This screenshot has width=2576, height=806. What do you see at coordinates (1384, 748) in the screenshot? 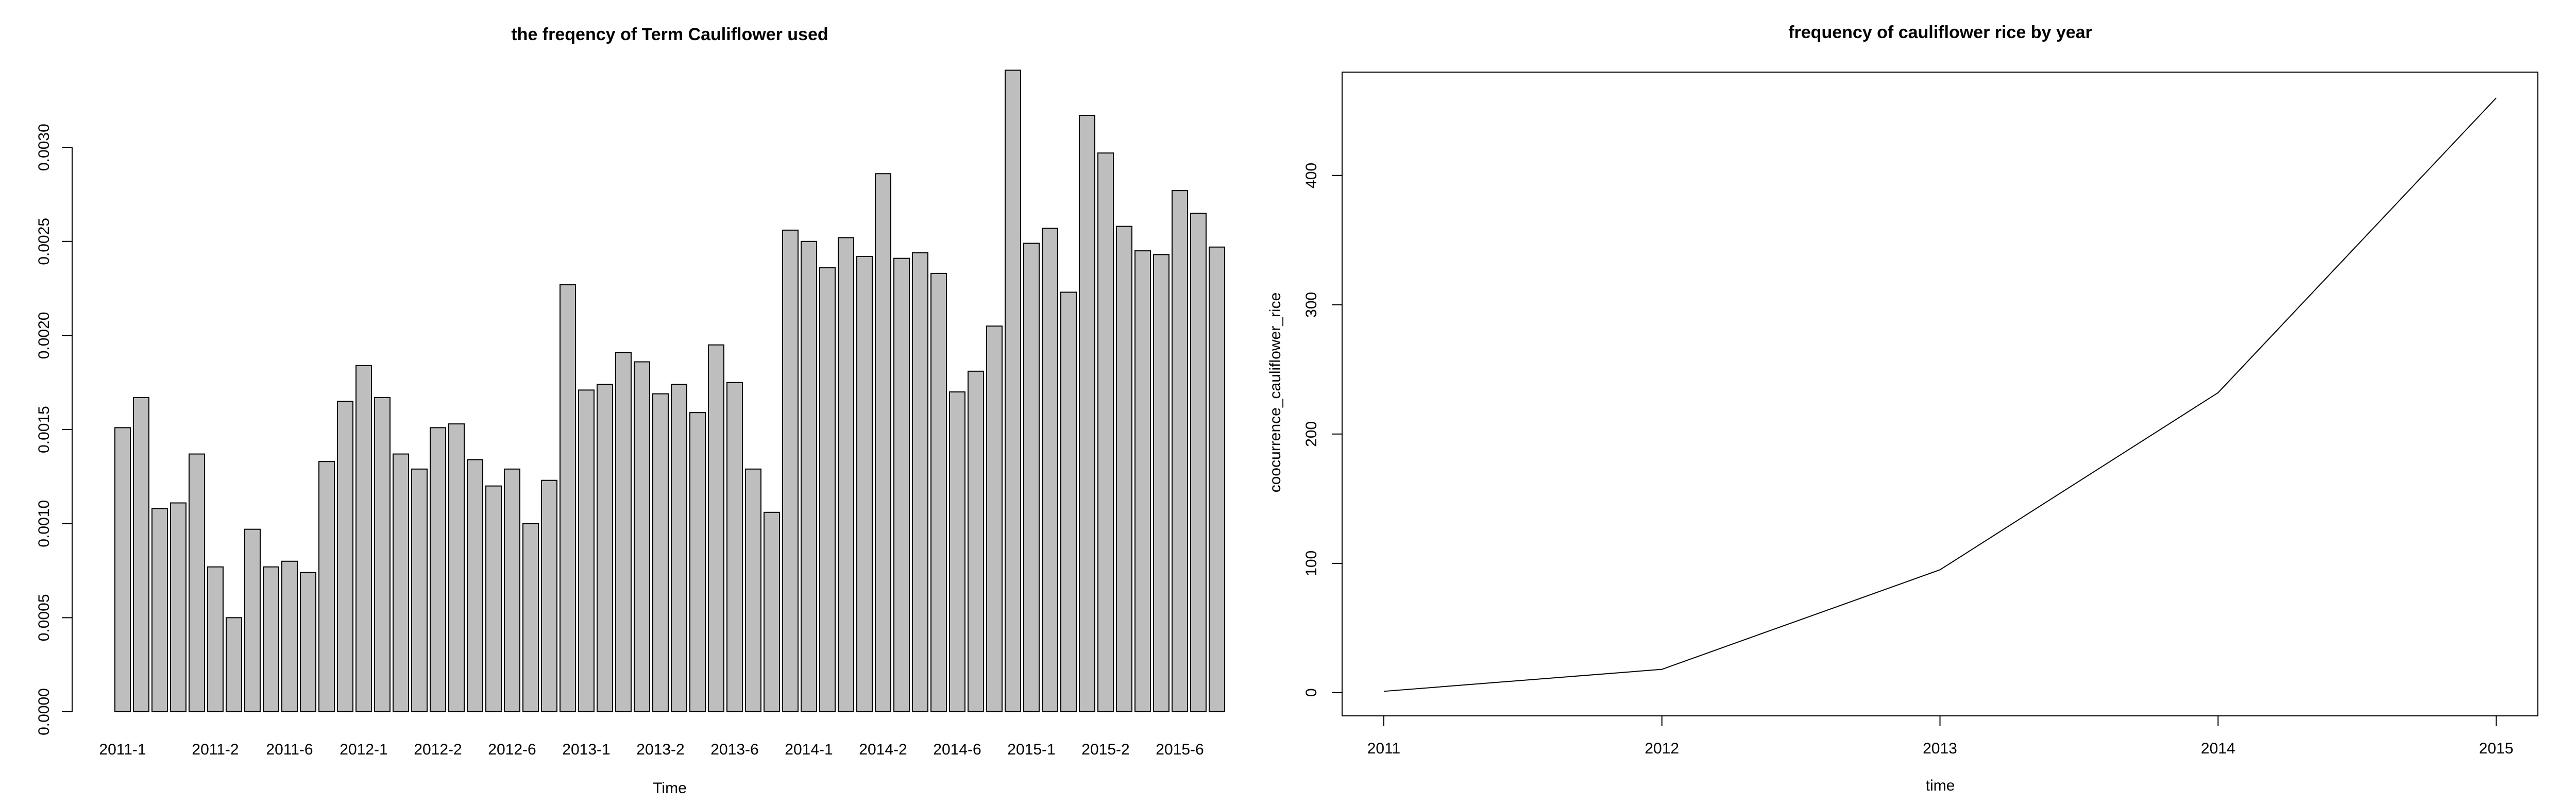
I see `line-chart-x-tick-label-0: 2011` at bounding box center [1384, 748].